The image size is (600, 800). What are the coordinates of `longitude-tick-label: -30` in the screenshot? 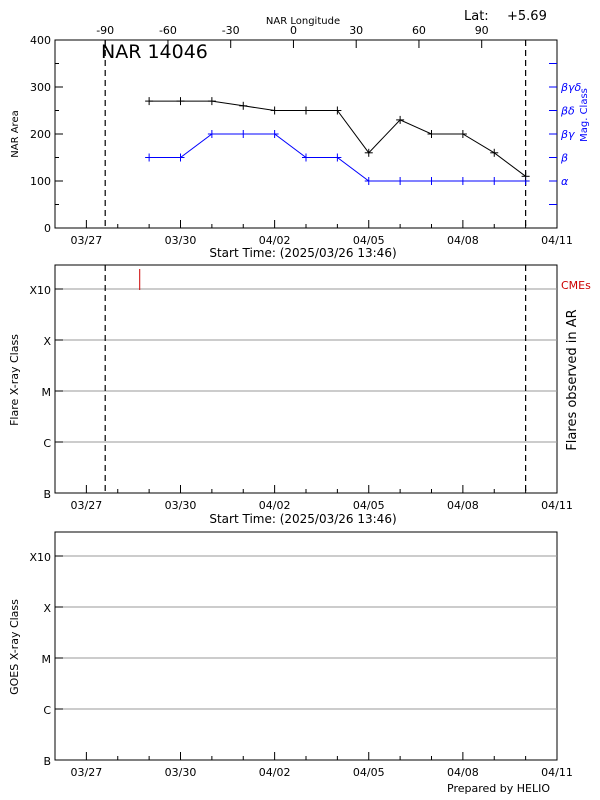 It's located at (231, 30).